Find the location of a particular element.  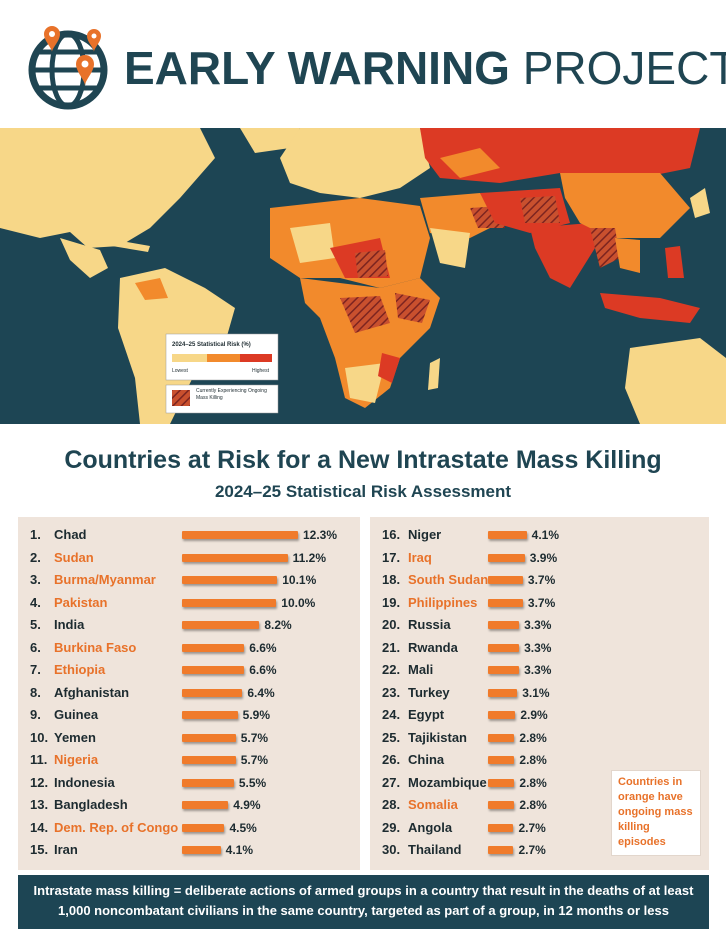

logo-wordmark: EARLY WARNING PROJECT is located at coordinates (425, 68).